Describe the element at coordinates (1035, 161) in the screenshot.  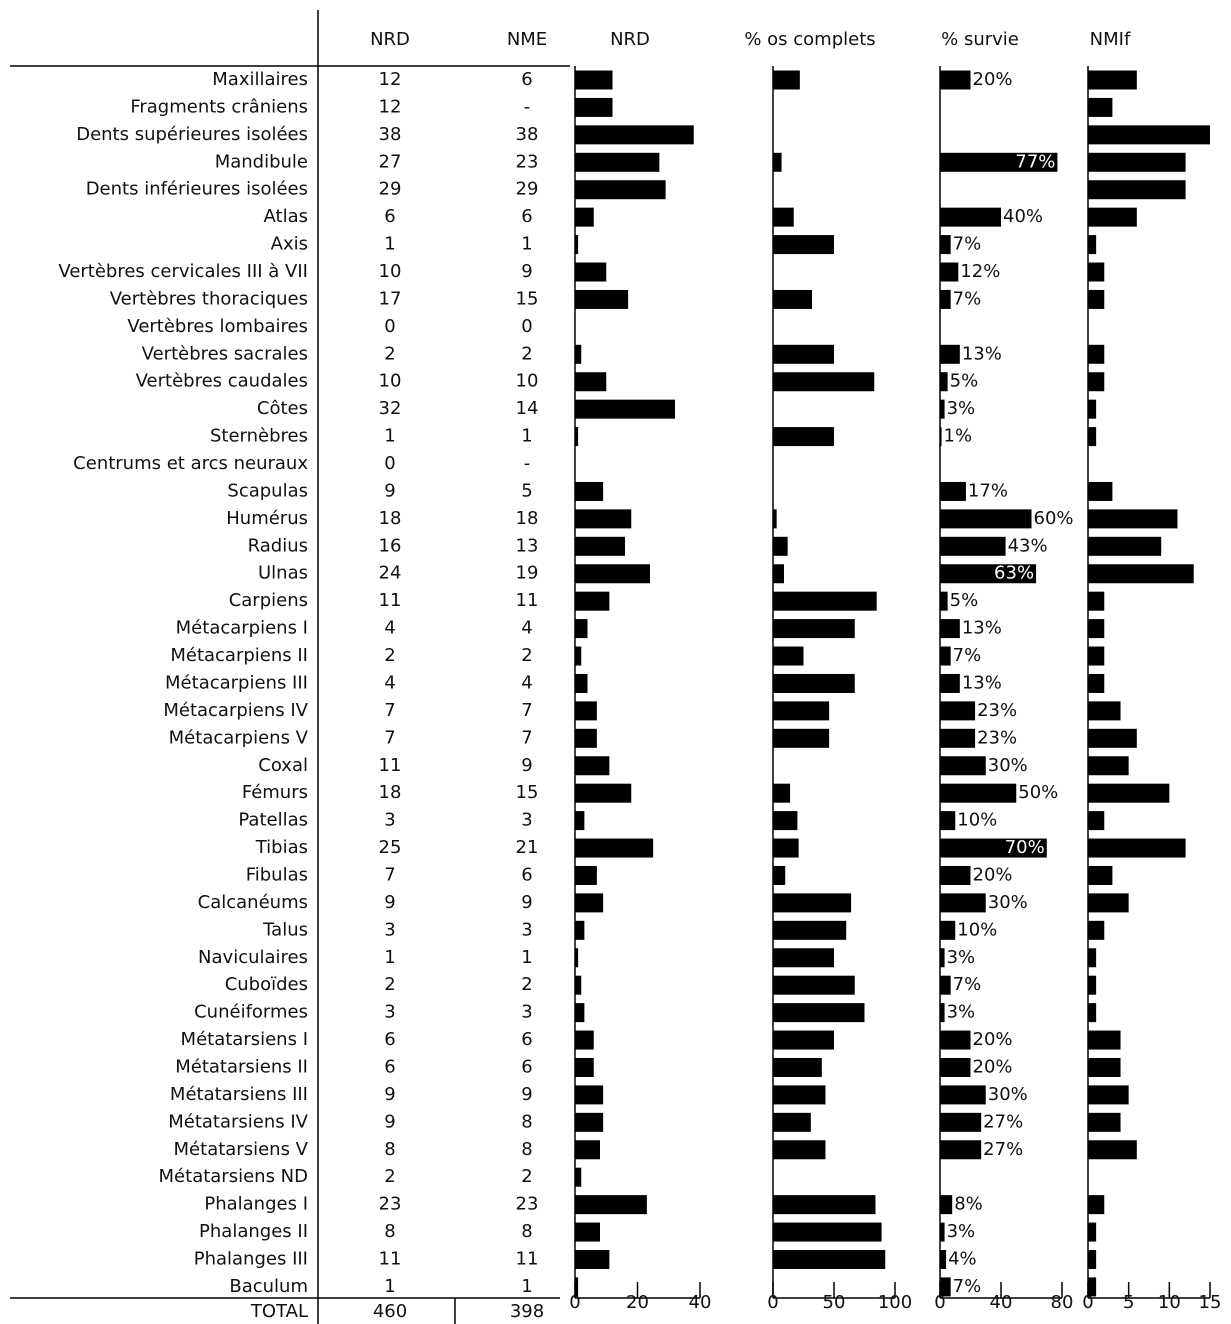
I see `value-label: 77%` at that location.